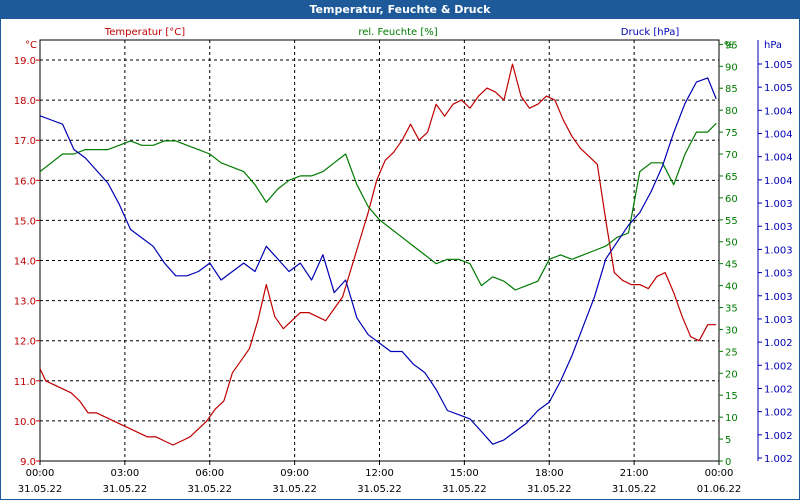 The width and height of the screenshot is (800, 500). Describe the element at coordinates (731, 418) in the screenshot. I see `humidity-tick-label: 10` at that location.